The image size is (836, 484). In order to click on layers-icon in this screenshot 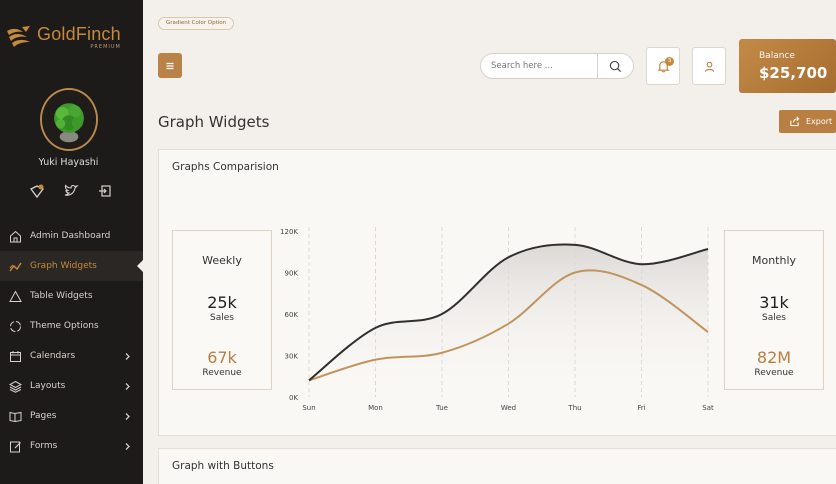, I will do `click(15, 386)`.